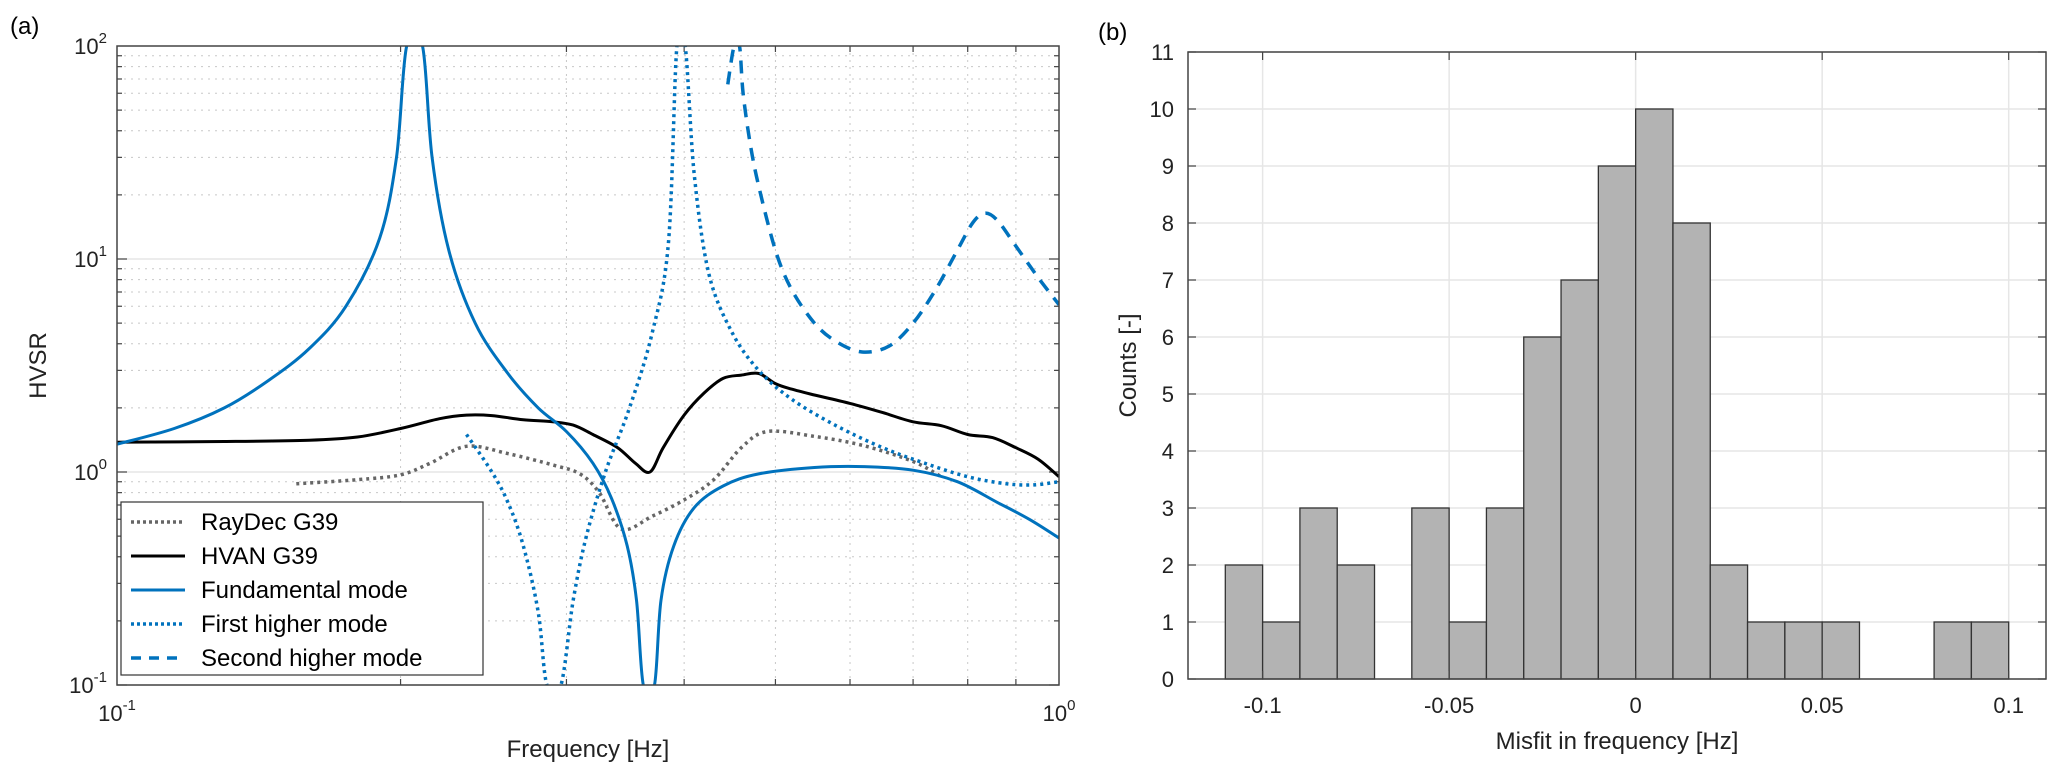  I want to click on y-tick-label: 2, so click(1168, 565).